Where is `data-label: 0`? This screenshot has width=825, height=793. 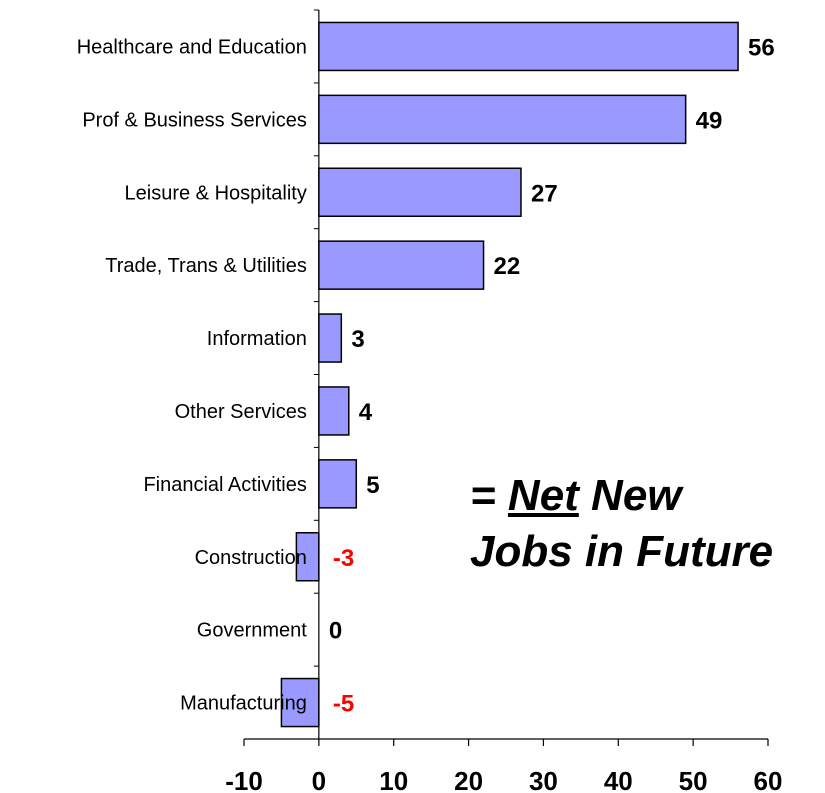 data-label: 0 is located at coordinates (335, 631).